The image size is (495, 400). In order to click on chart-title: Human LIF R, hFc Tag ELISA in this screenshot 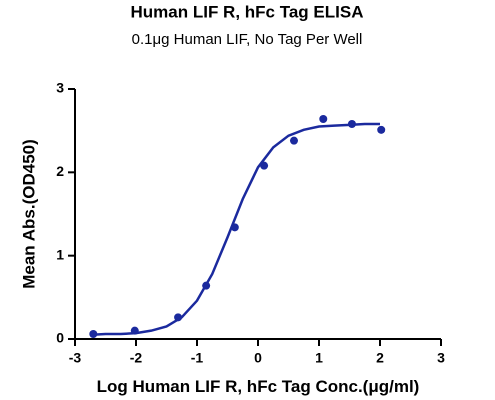, I will do `click(247, 11)`.